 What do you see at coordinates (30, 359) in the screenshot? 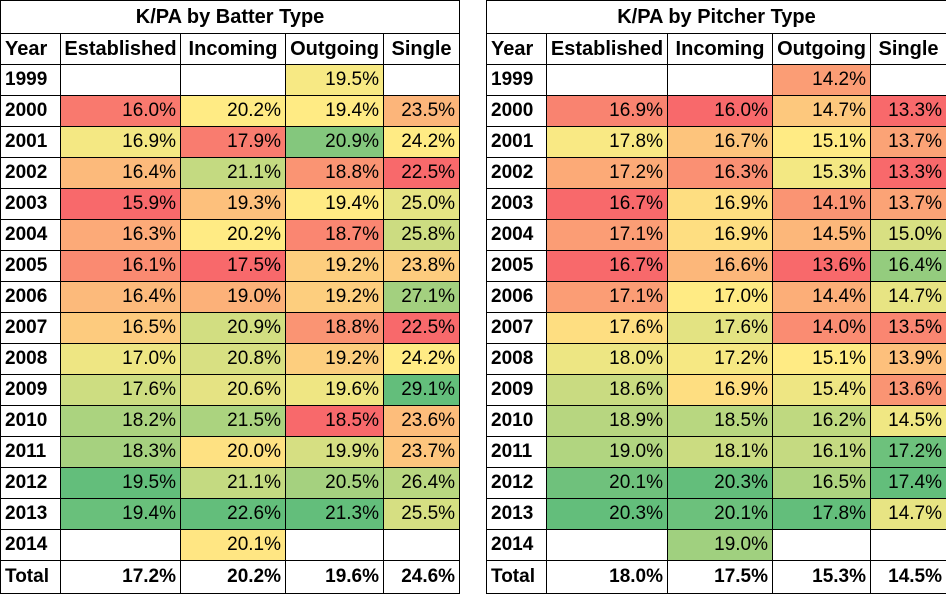
I see `batter-year-cell: 2008` at bounding box center [30, 359].